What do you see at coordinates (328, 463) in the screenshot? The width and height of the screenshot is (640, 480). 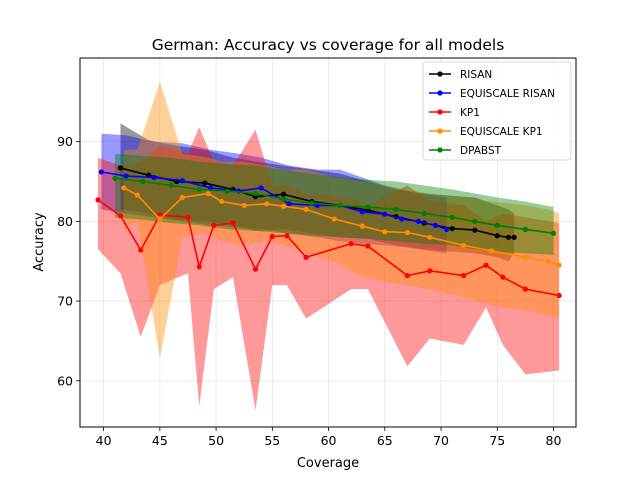 I see `x-axis-label: Coverage` at bounding box center [328, 463].